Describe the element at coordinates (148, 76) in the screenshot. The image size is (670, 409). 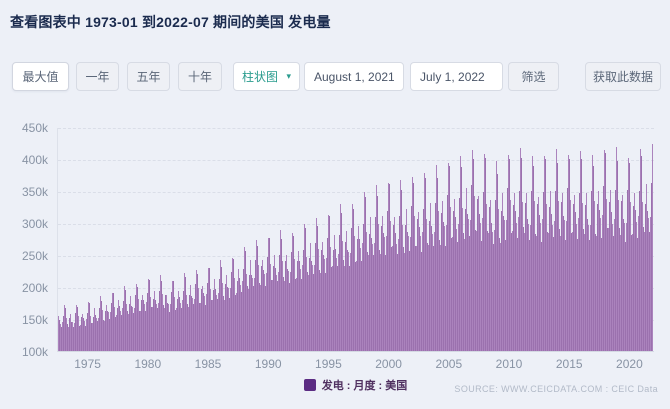
I see `range-button-5y: 五年` at that location.